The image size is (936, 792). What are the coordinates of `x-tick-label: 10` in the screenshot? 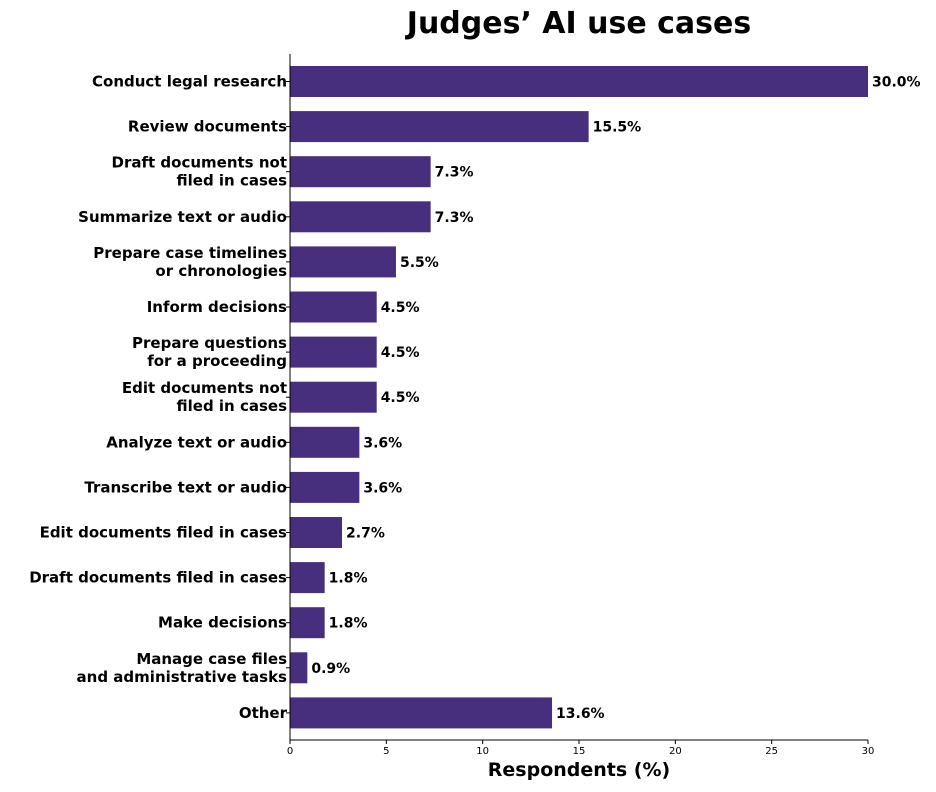 It's located at (482, 751).